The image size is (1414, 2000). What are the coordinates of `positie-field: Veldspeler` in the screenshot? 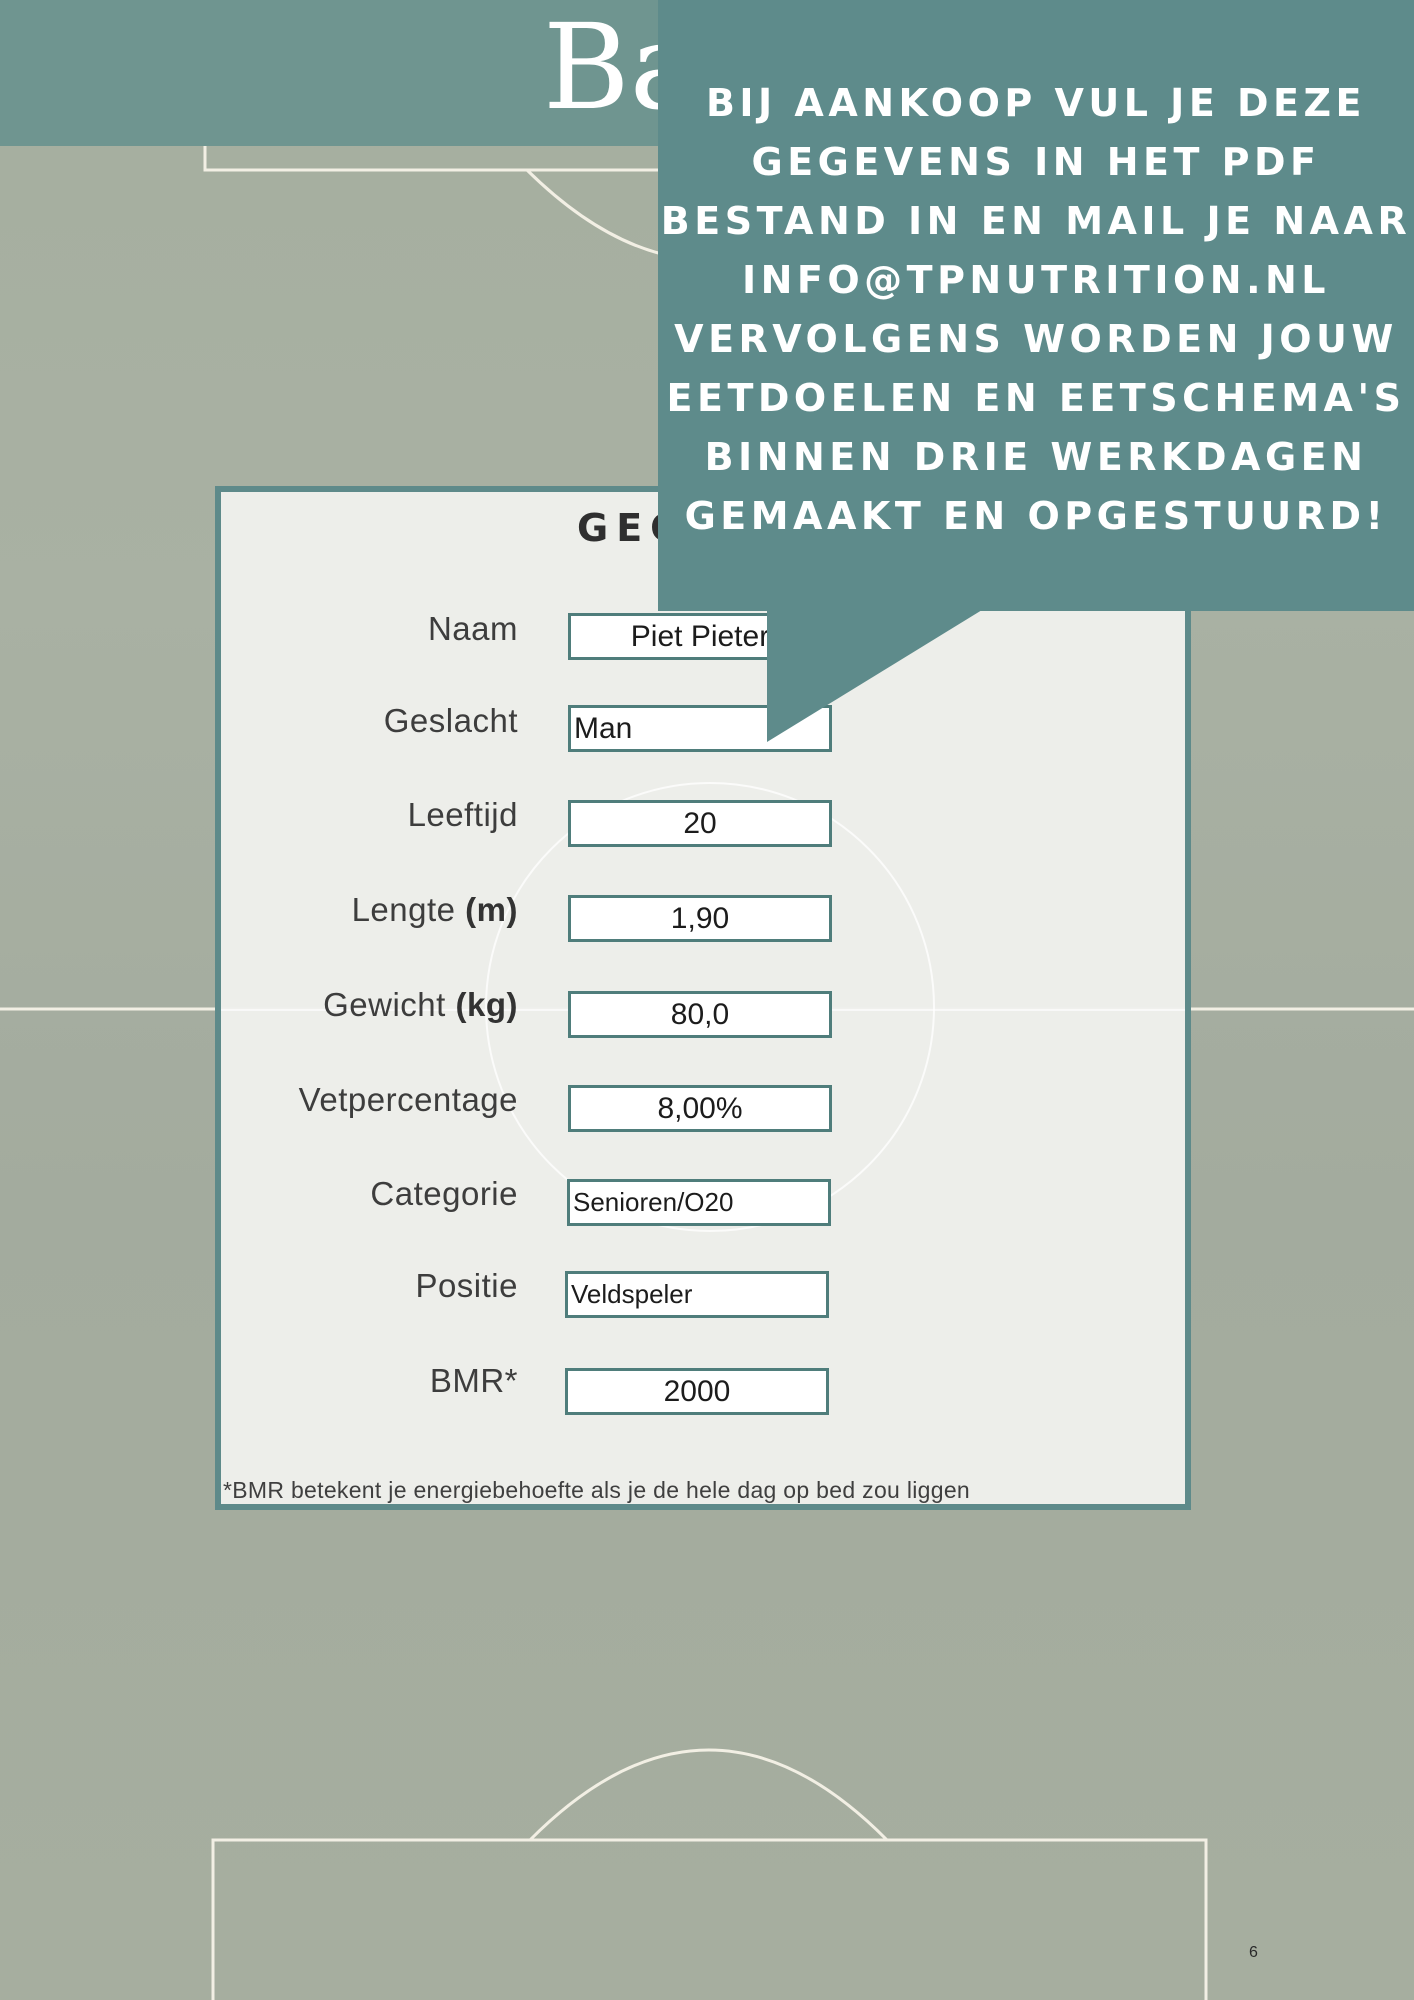 It's located at (697, 1294).